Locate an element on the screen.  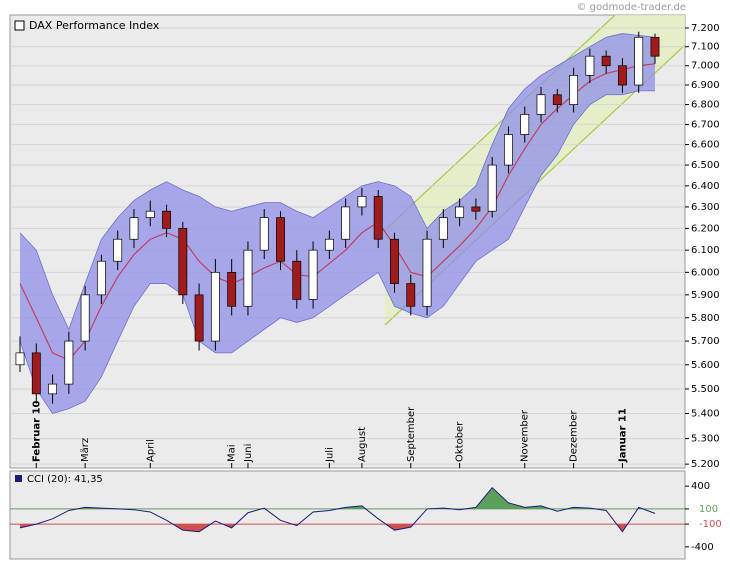
y-tick-label: 7.000 is located at coordinates (705, 66).